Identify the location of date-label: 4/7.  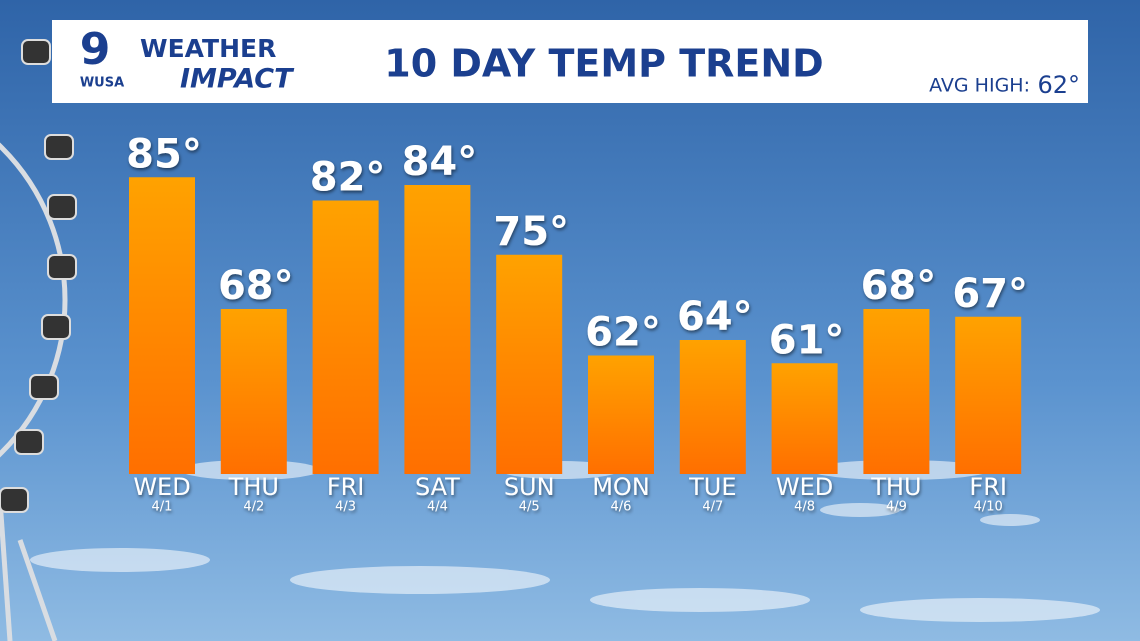
(712, 507).